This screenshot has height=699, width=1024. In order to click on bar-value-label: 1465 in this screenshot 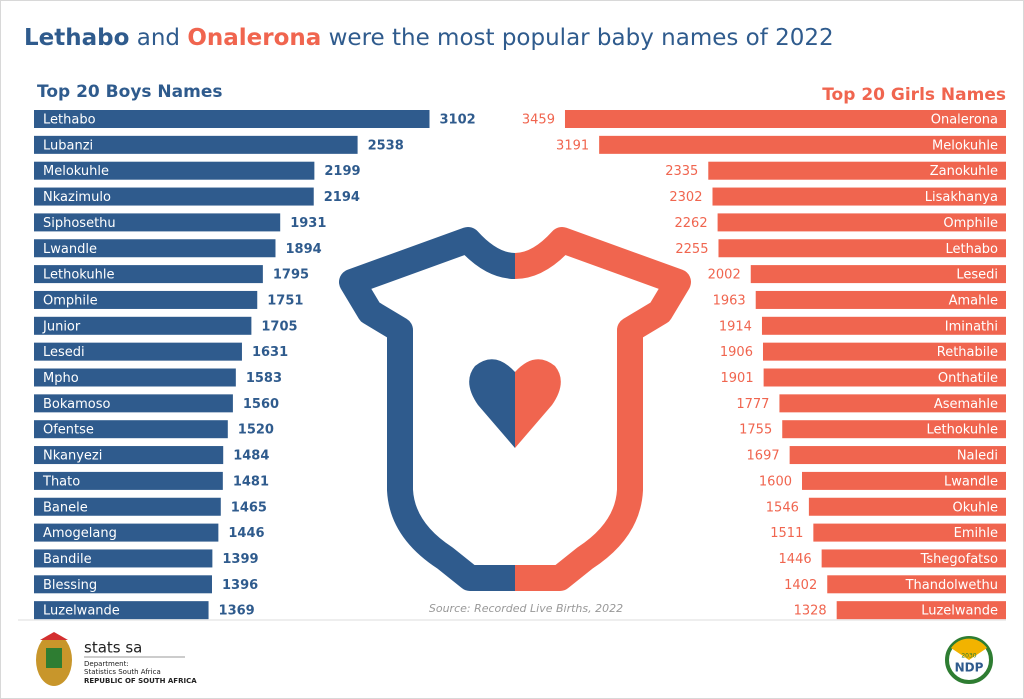, I will do `click(249, 507)`.